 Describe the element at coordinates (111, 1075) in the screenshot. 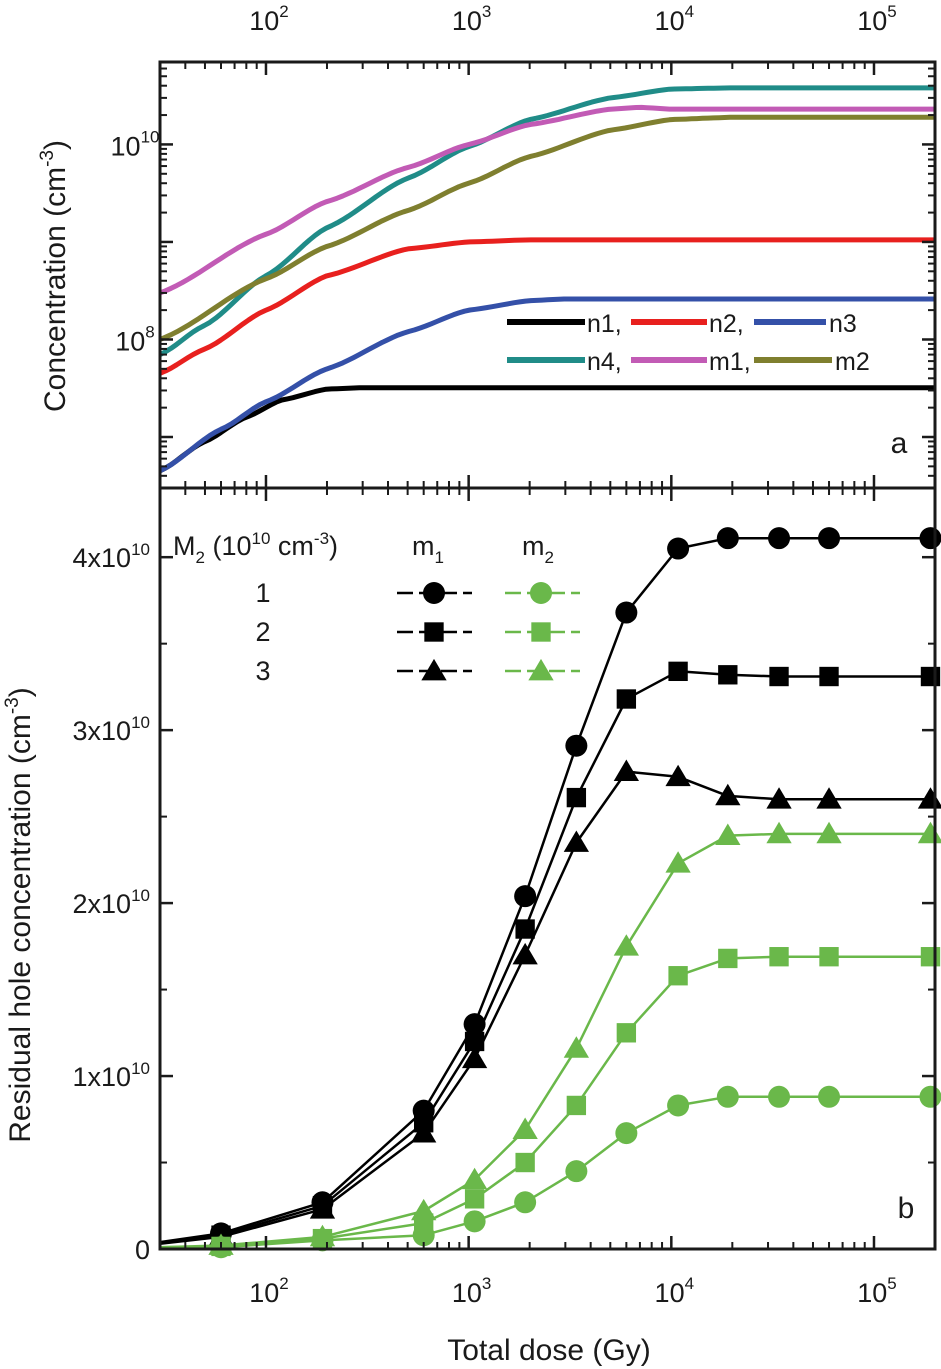

I see `y-tick-label-b: 1x10¹⁰` at that location.